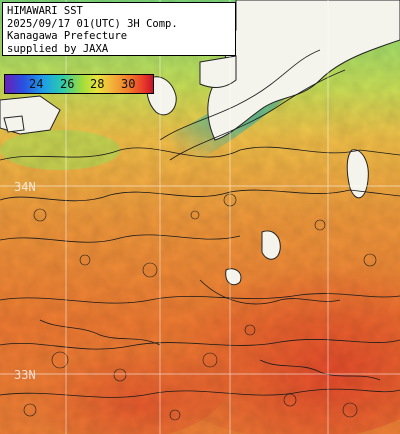 Image resolution: width=400 pixels, height=434 pixels. What do you see at coordinates (79, 84) in the screenshot?
I see `temperature-colorbar: 24 26 28 30` at bounding box center [79, 84].